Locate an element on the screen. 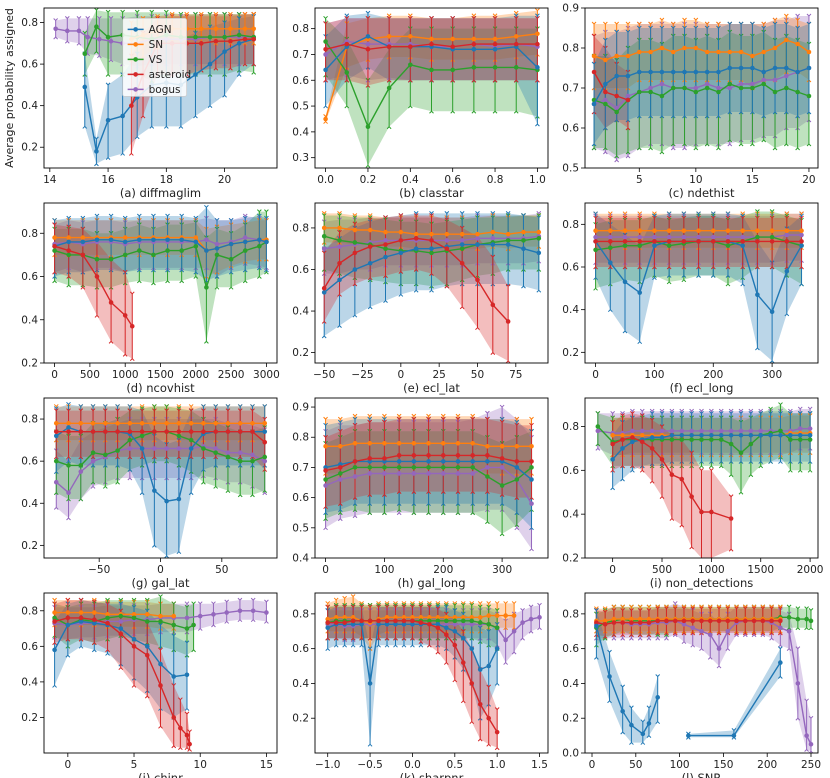  x-tick-label: 300 is located at coordinates (772, 375).